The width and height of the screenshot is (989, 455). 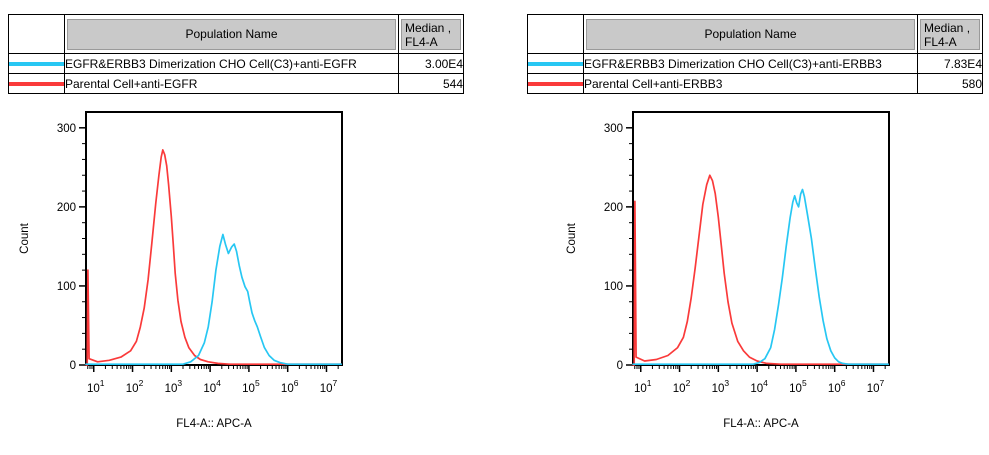 What do you see at coordinates (750, 83) in the screenshot?
I see `population-name-cell: Parental Cell+anti-ERBB3` at bounding box center [750, 83].